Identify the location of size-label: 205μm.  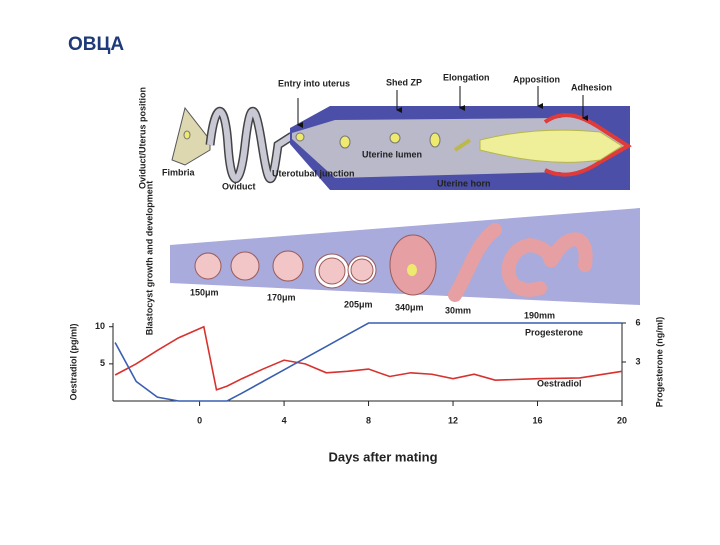
(358, 304).